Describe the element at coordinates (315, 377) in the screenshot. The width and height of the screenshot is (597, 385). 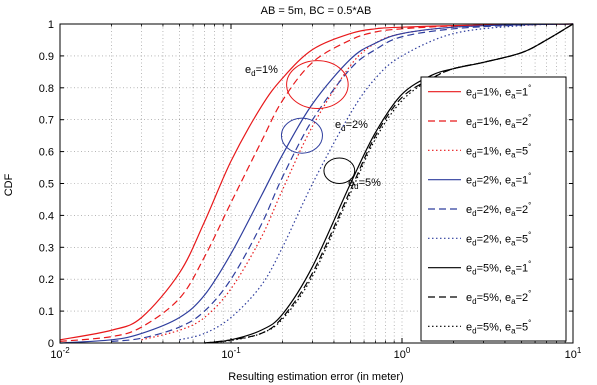
I see `x-axis-label: Resulting estimation error (in meter)` at that location.